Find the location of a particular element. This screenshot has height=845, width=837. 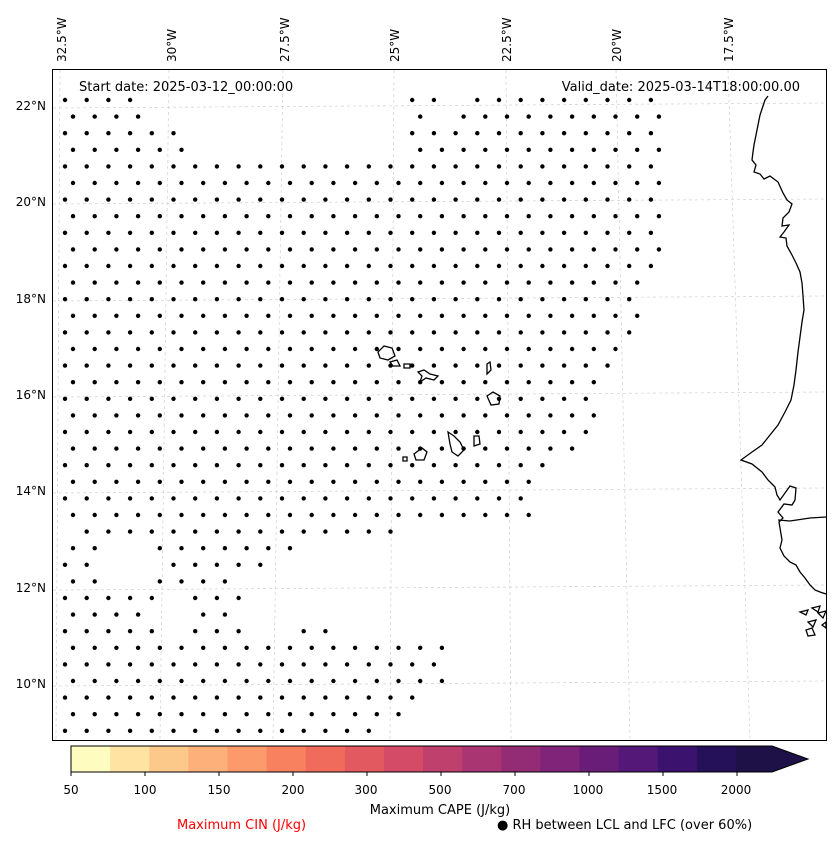

lat-label: 20°N is located at coordinates (31, 202).